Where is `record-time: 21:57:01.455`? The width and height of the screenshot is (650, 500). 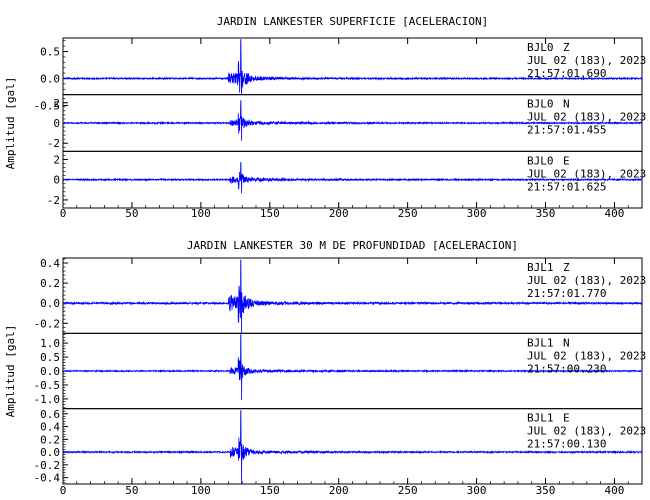
record-time: 21:57:01.455 is located at coordinates (566, 130).